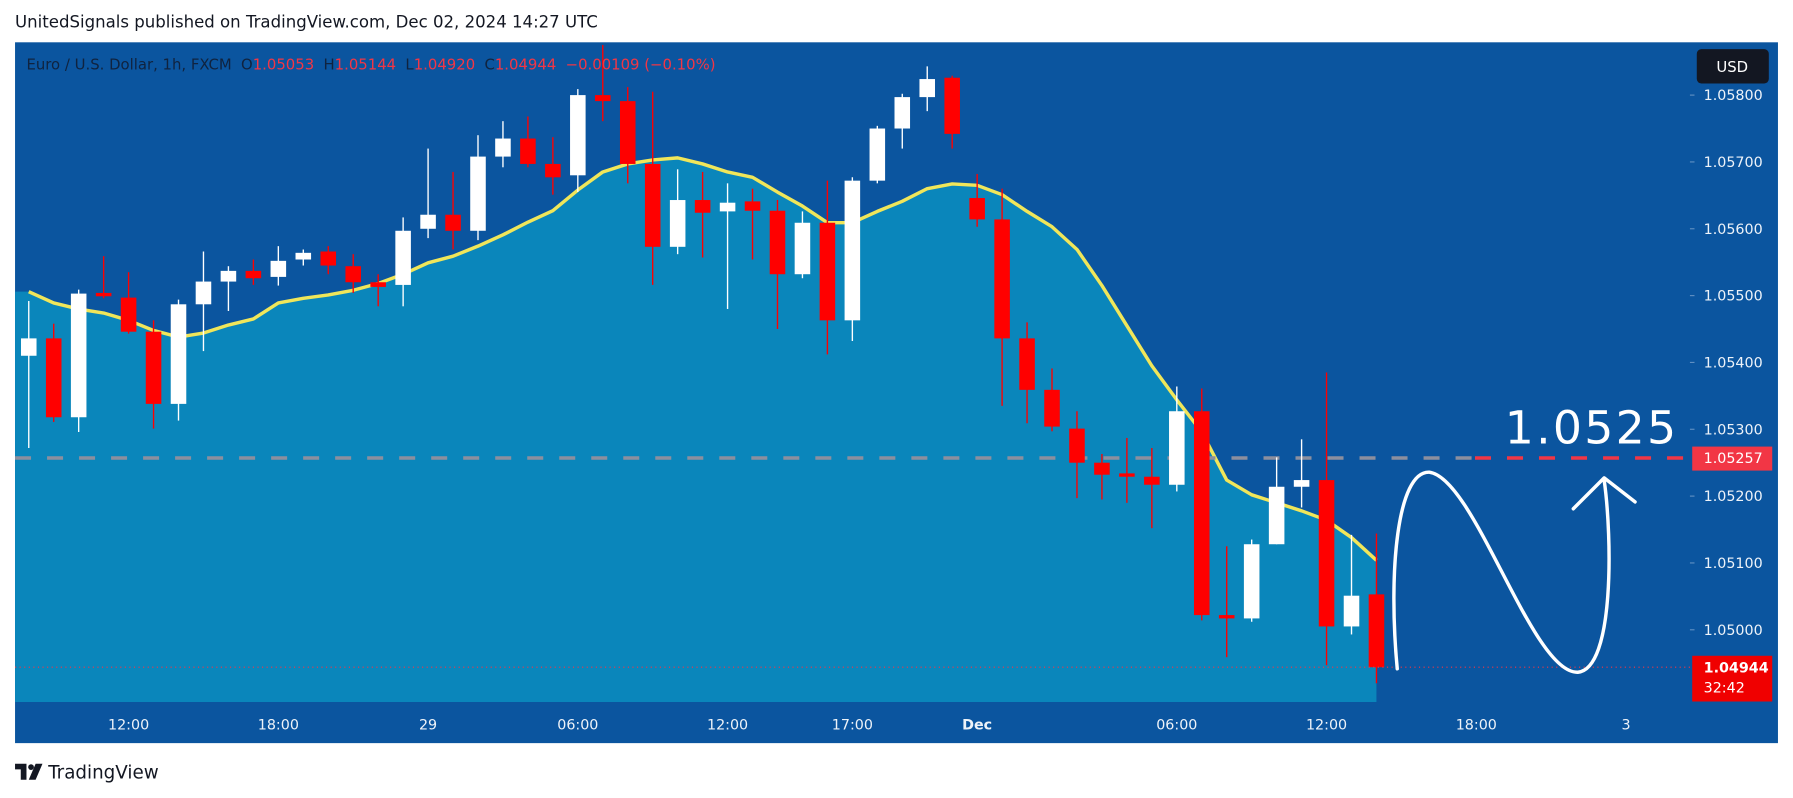 The width and height of the screenshot is (1793, 798). I want to click on level-price-tag, so click(1732, 458).